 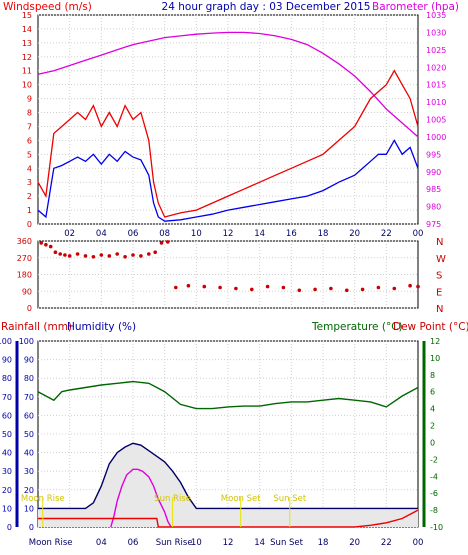 I want to click on barometer-tick-label: 995, so click(x=433, y=154).